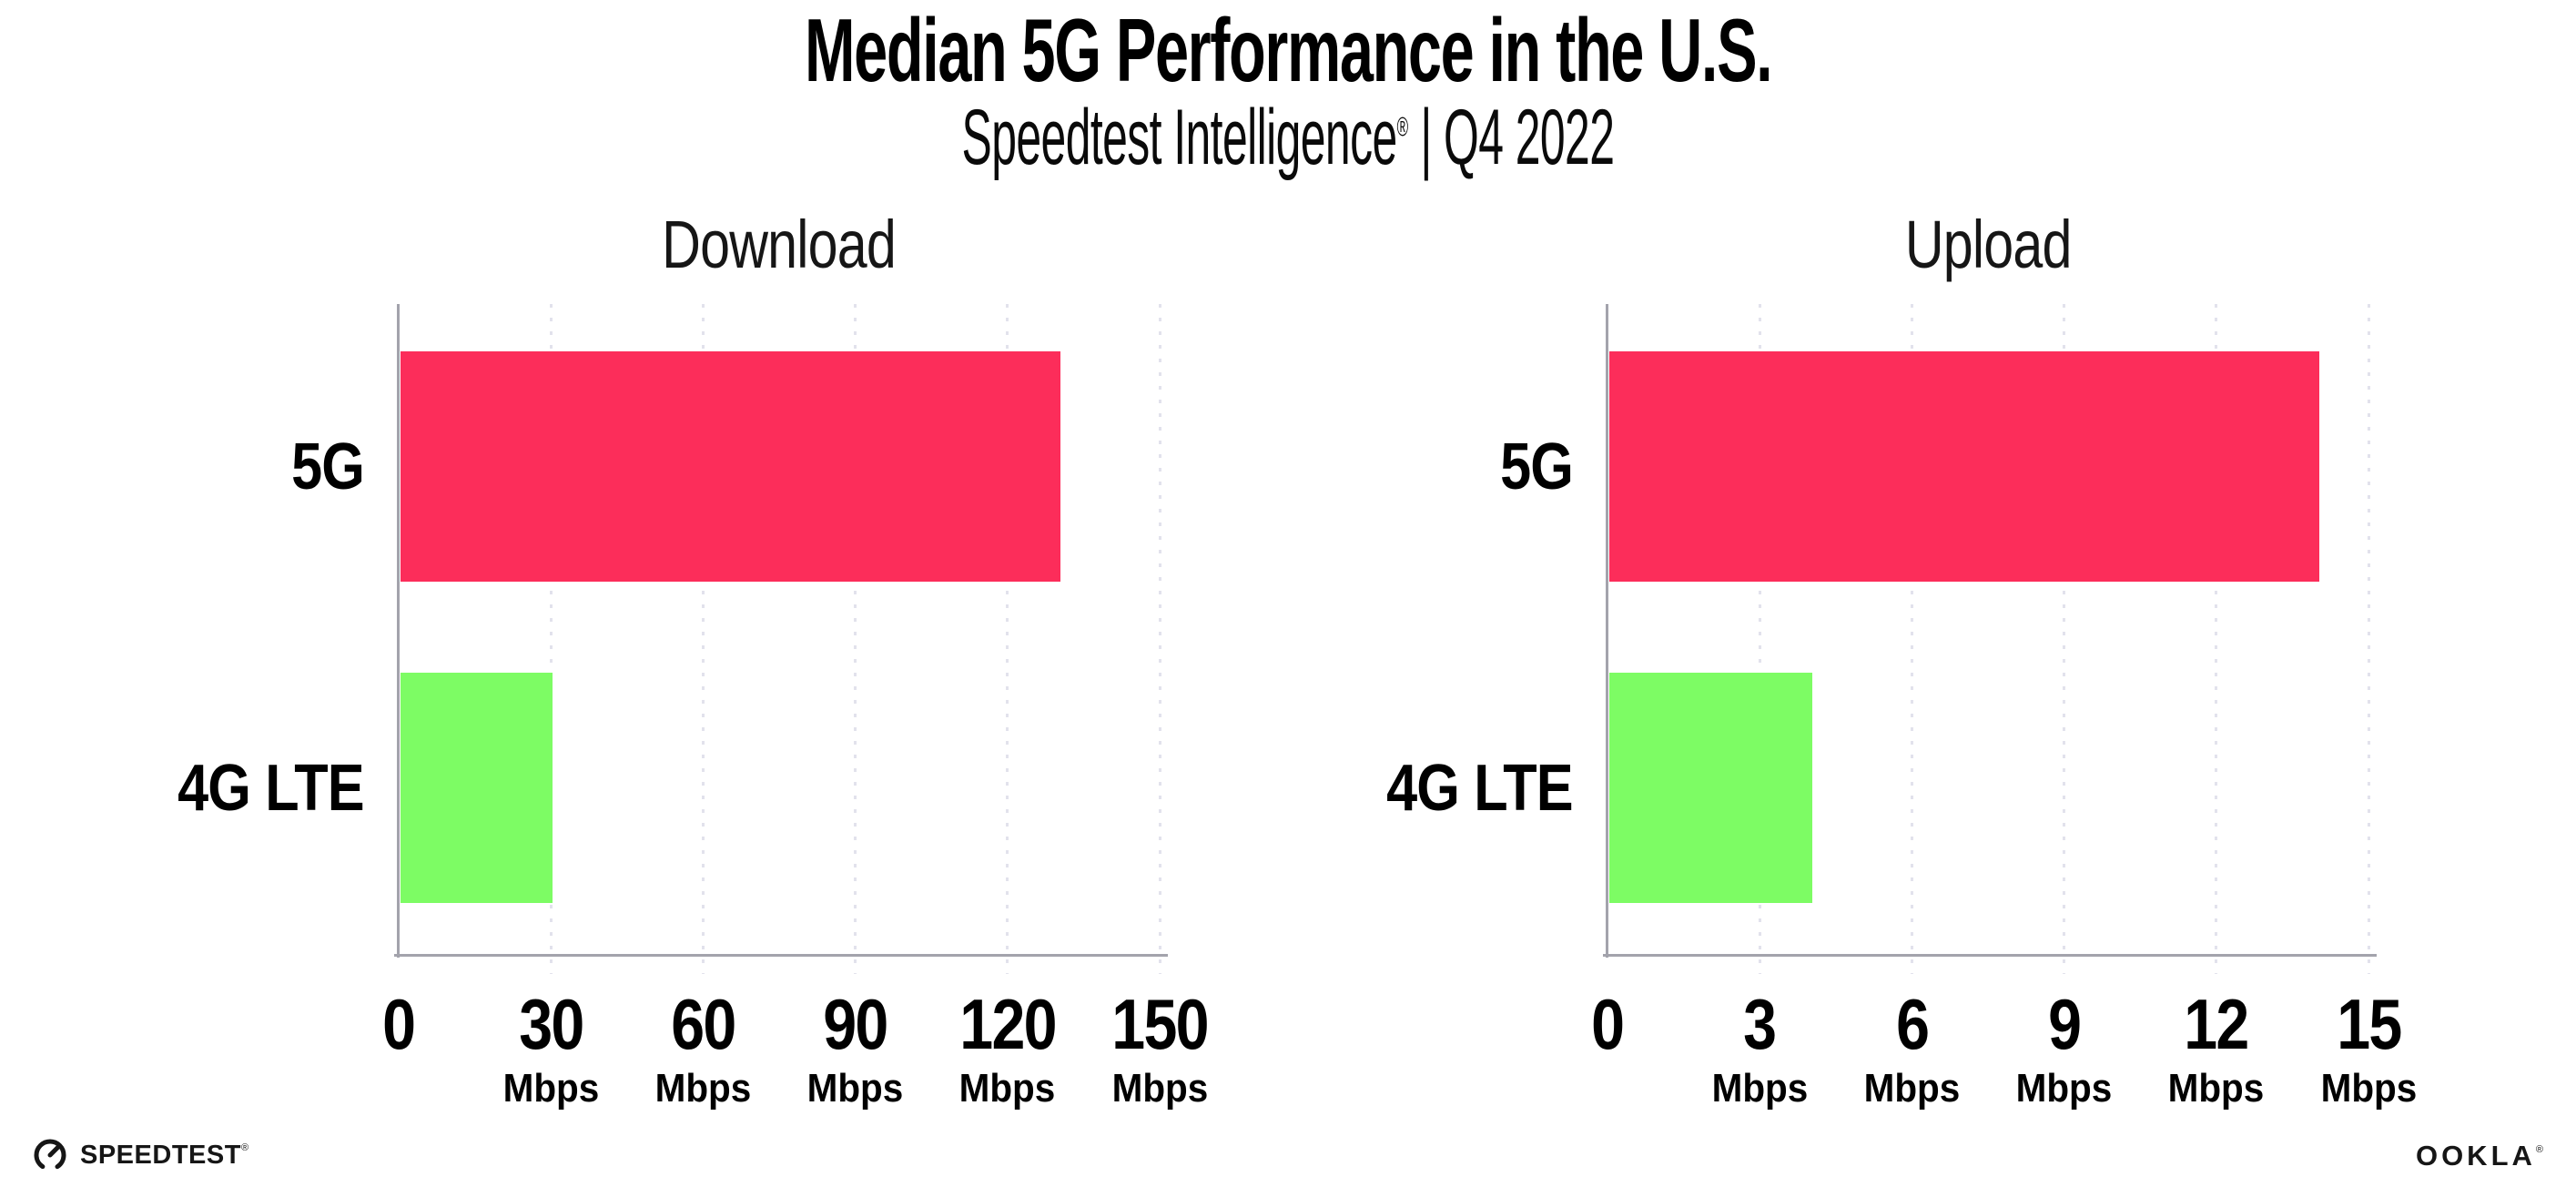  I want to click on x-tick-value-text: 60, so click(703, 1024).